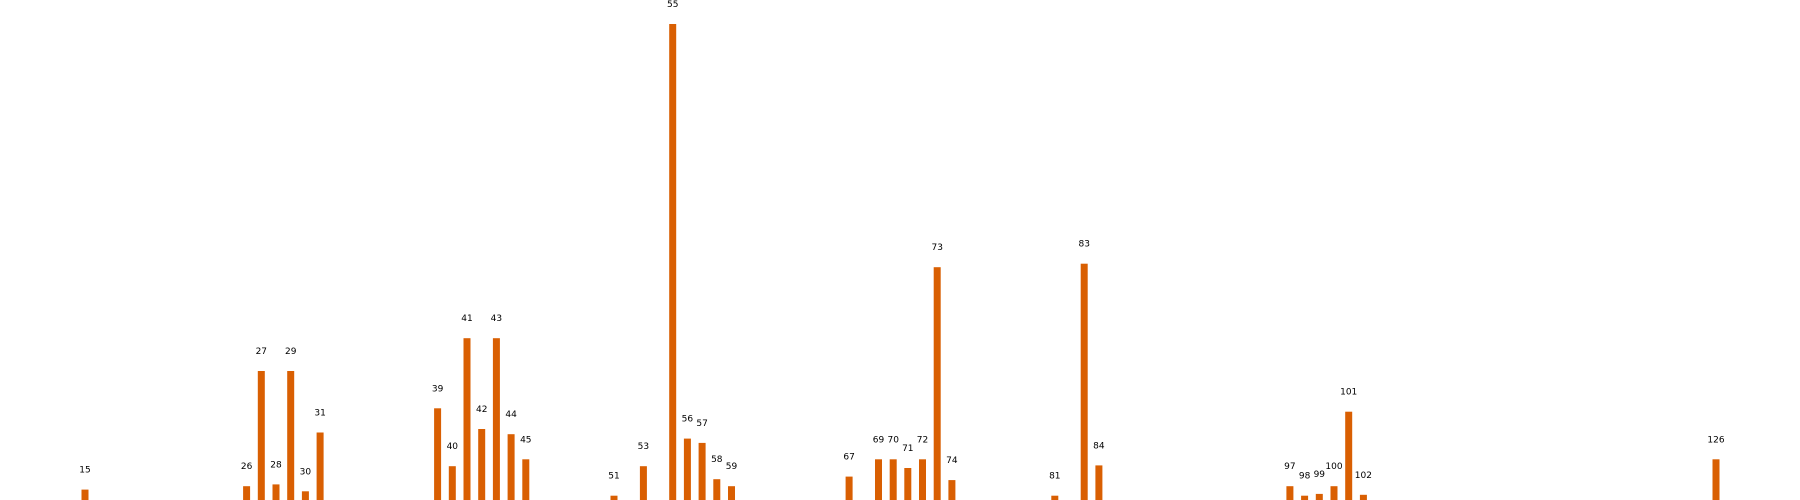  What do you see at coordinates (84, 471) in the screenshot?
I see `bar-label-15: 15` at bounding box center [84, 471].